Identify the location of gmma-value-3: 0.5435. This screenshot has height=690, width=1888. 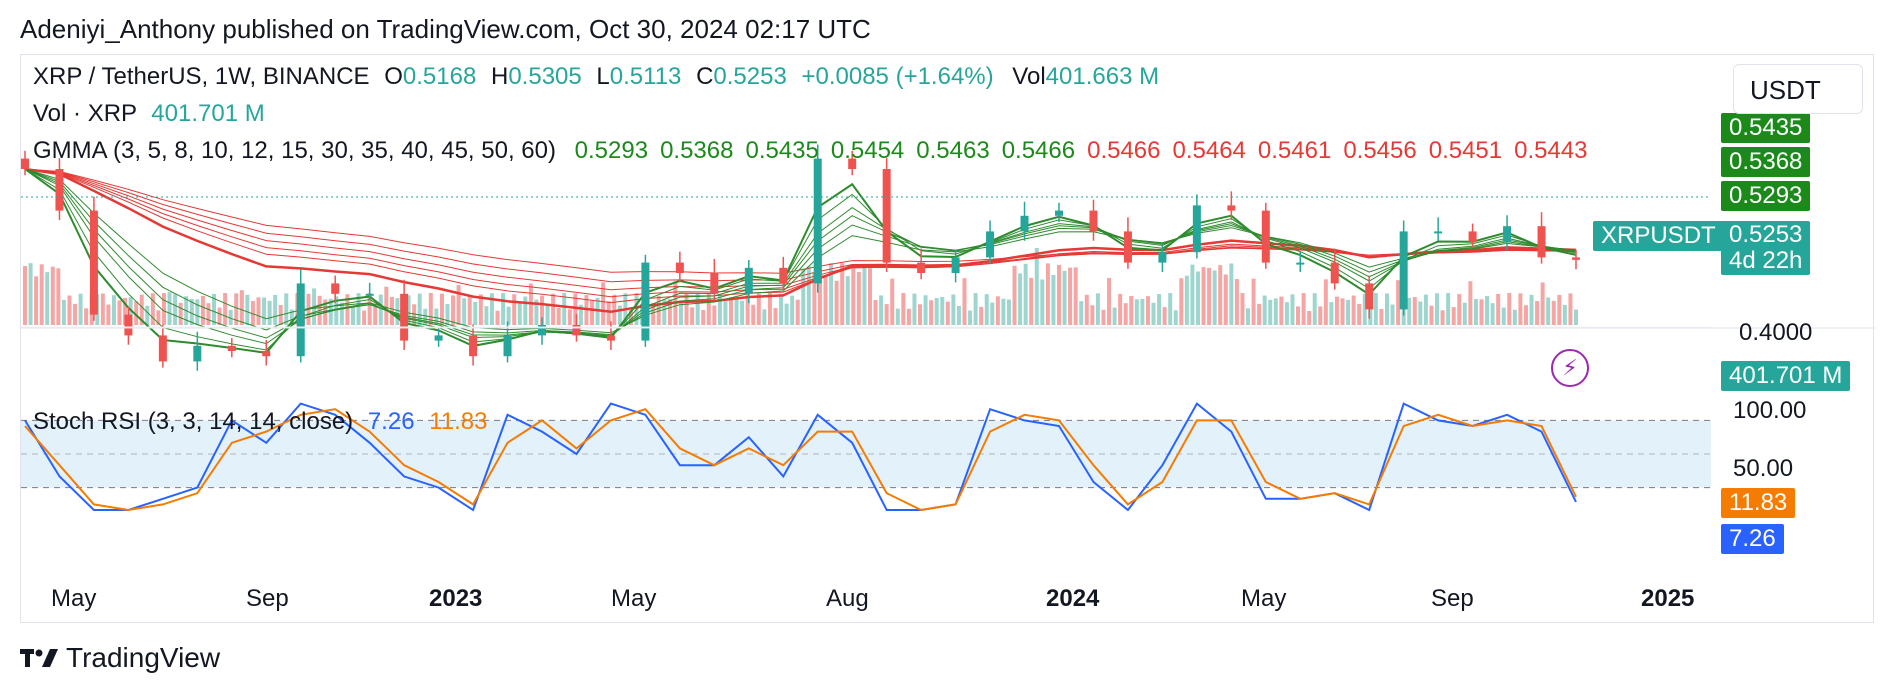
(782, 150).